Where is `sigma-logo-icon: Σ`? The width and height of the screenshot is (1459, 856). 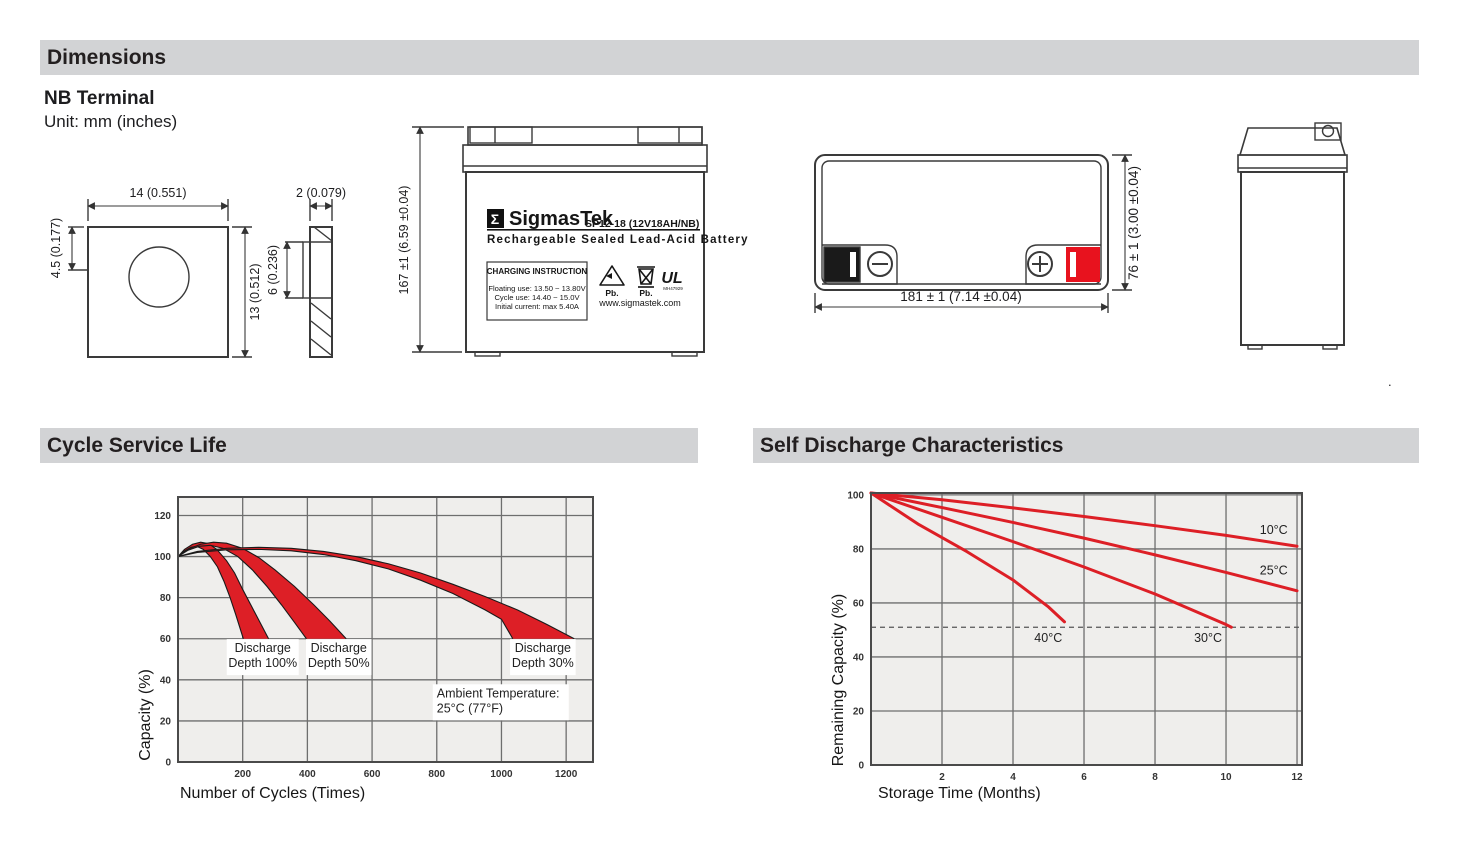 sigma-logo-icon: Σ is located at coordinates (495, 219).